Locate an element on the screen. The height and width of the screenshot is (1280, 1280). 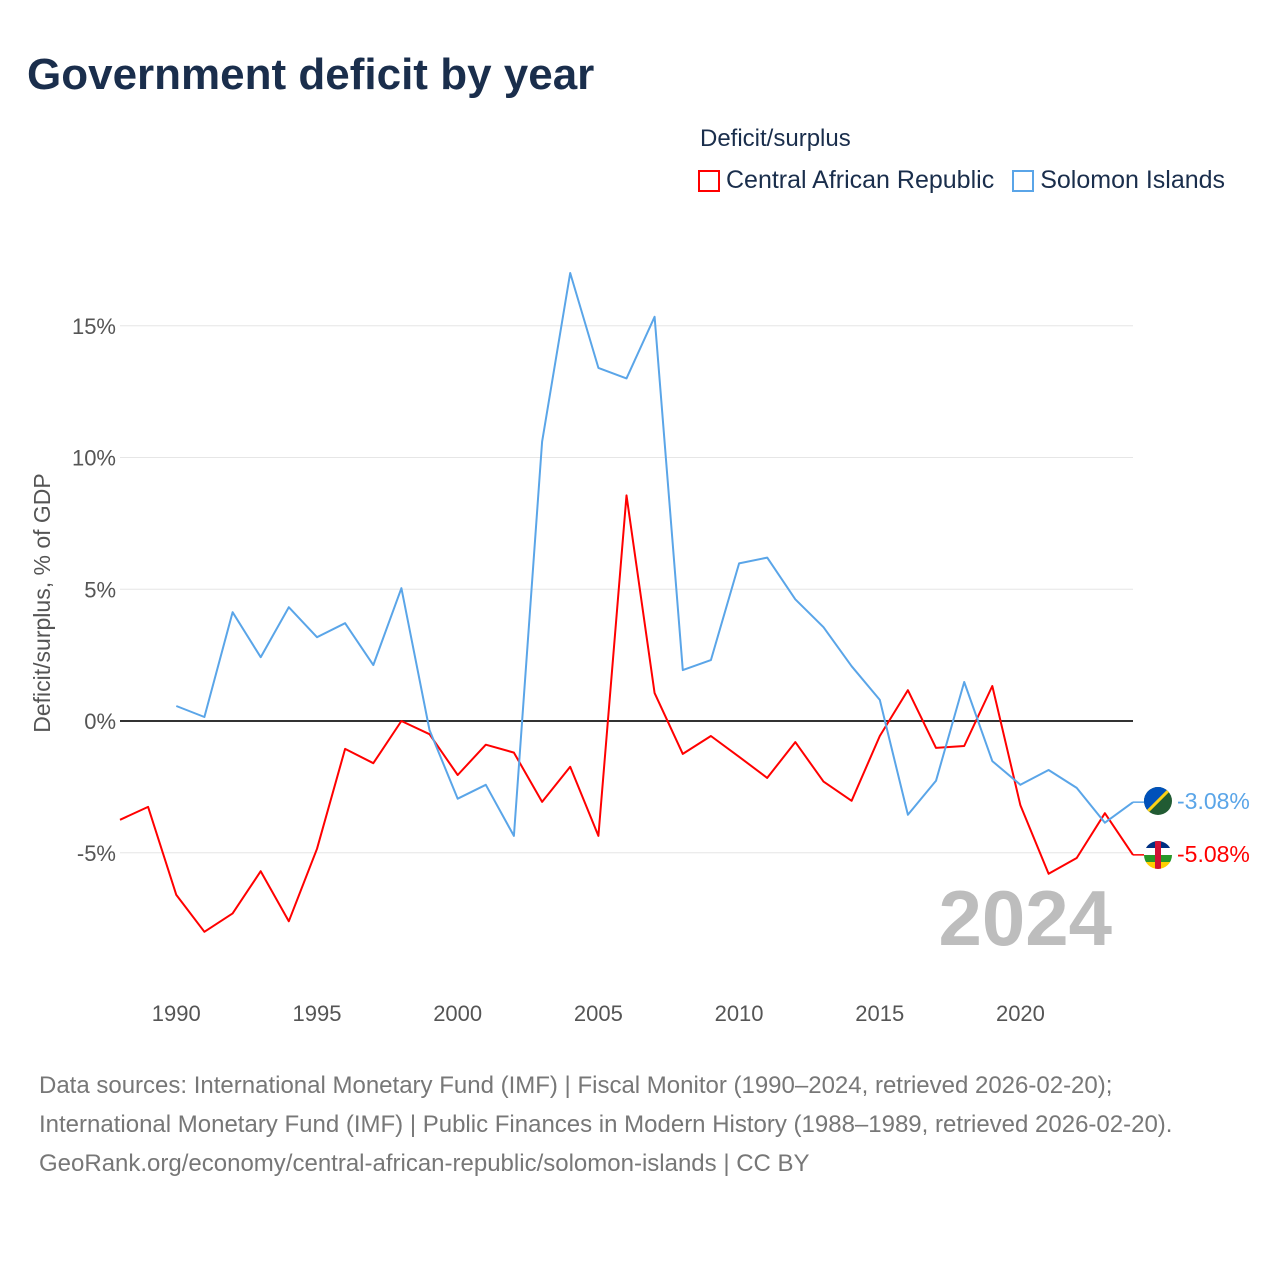
x-tick-label: 2010 is located at coordinates (739, 1013).